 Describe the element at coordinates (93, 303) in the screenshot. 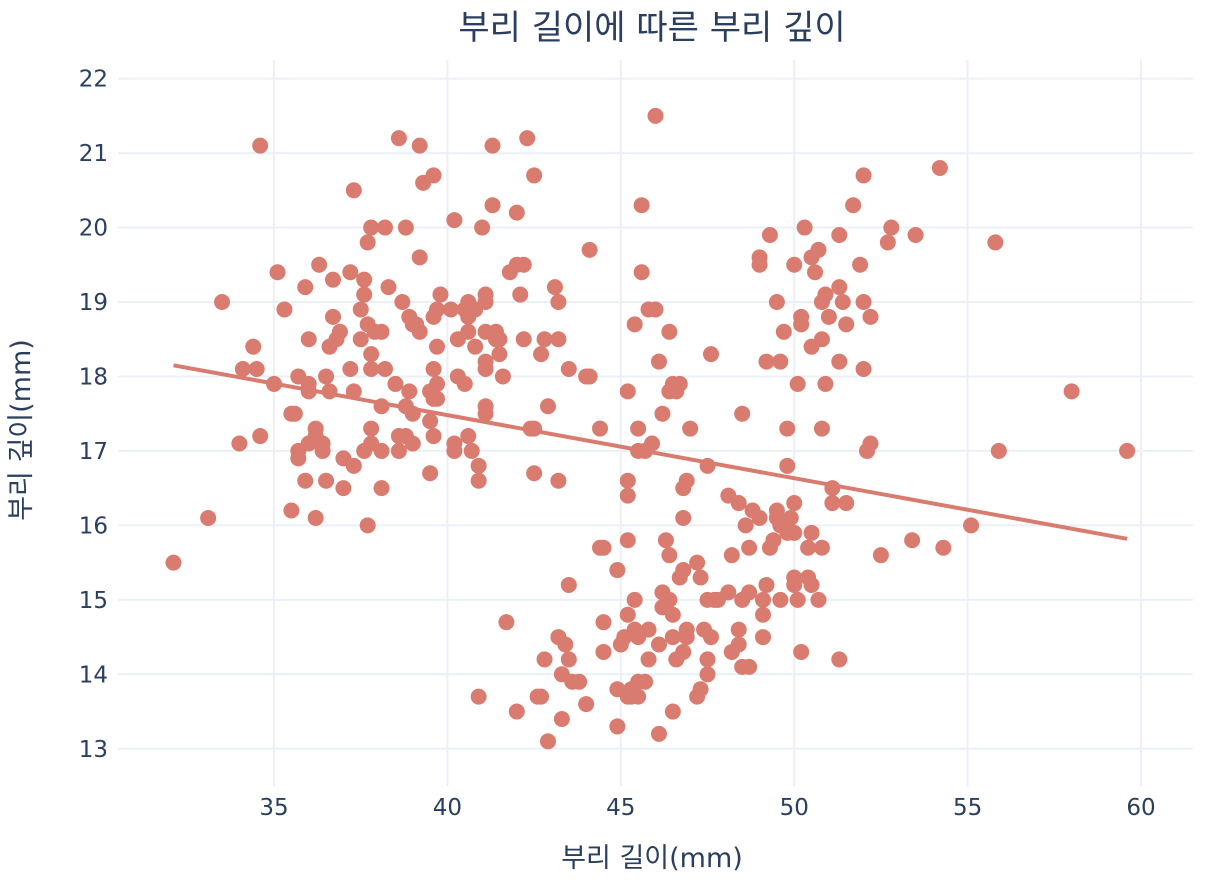

I see `y-tick-label: 19` at that location.